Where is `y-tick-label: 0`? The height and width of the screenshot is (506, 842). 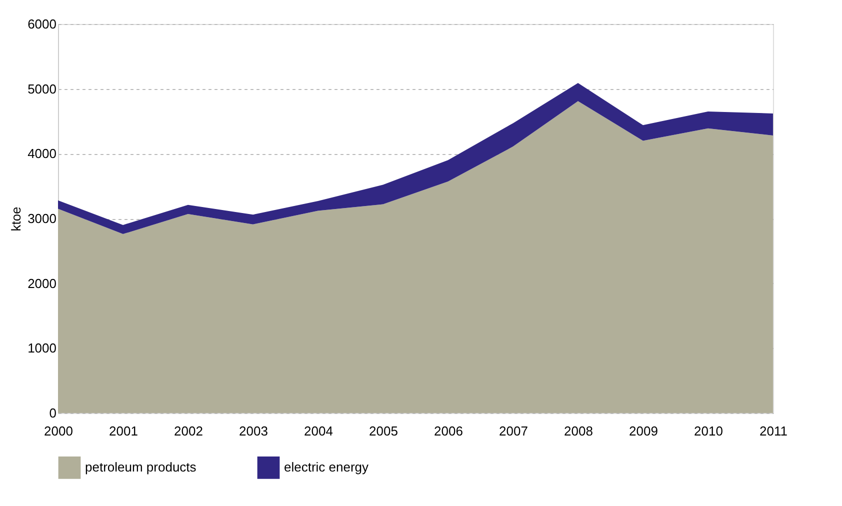
y-tick-label: 0 is located at coordinates (52, 413).